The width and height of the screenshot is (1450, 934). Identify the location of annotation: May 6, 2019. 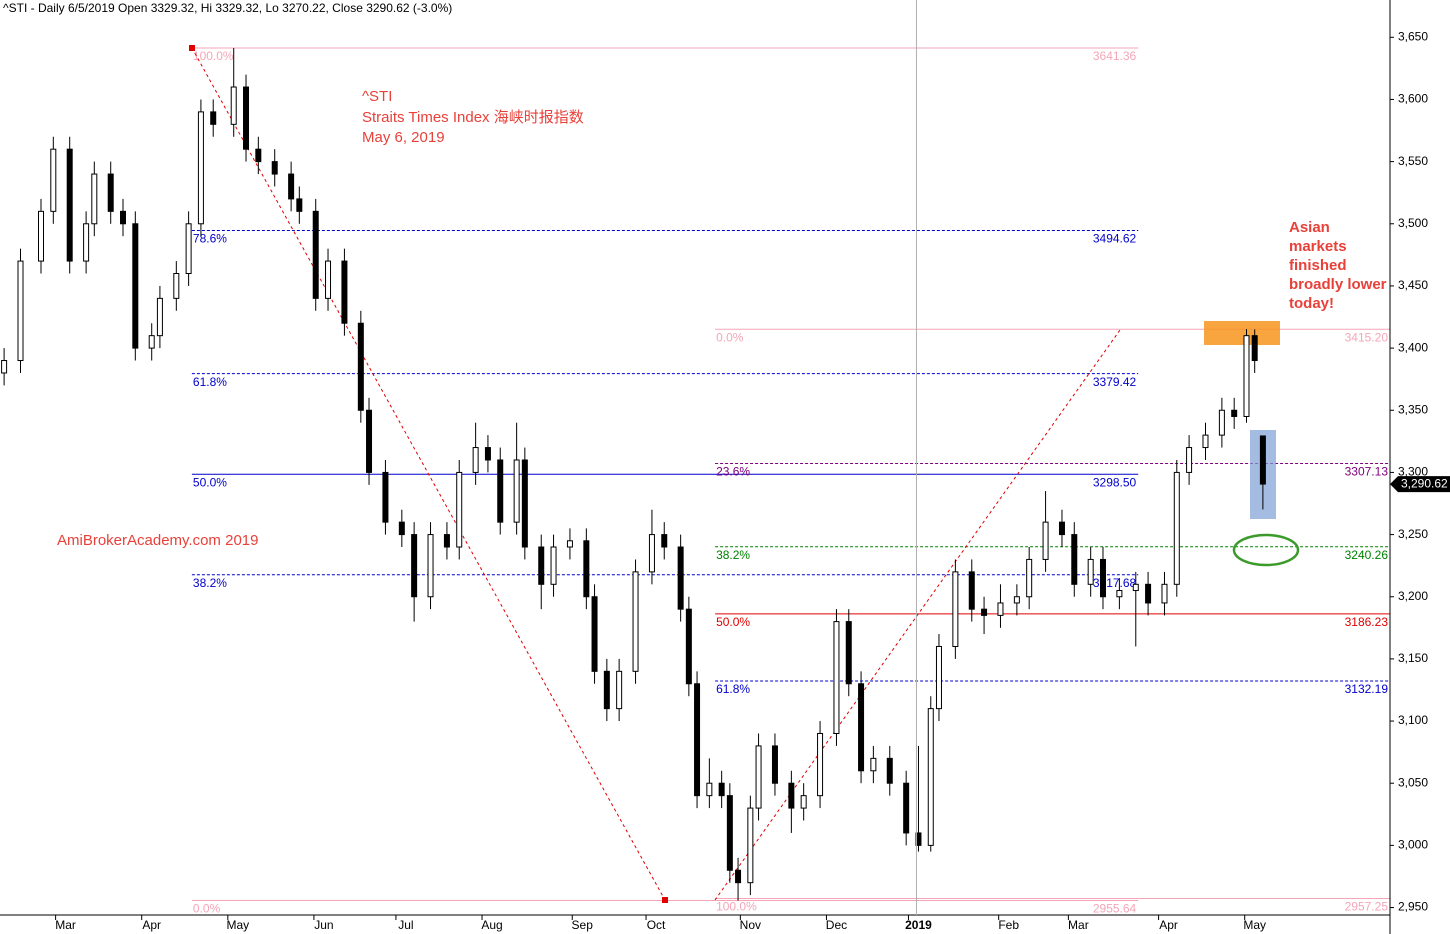
(403, 137).